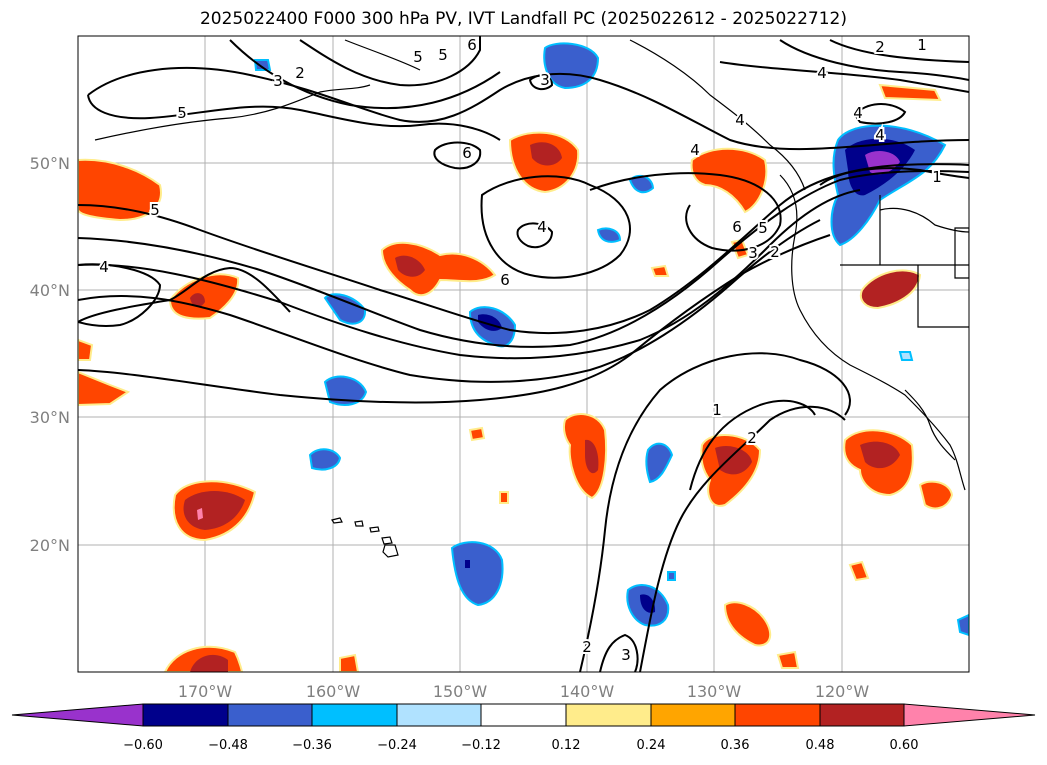  What do you see at coordinates (969, 715) in the screenshot?
I see `colorbar-over-arrow` at bounding box center [969, 715].